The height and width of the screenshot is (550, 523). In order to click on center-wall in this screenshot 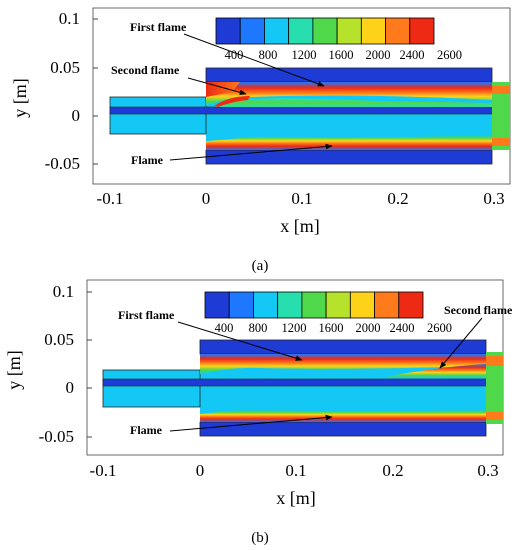, I will do `click(302, 110)`.